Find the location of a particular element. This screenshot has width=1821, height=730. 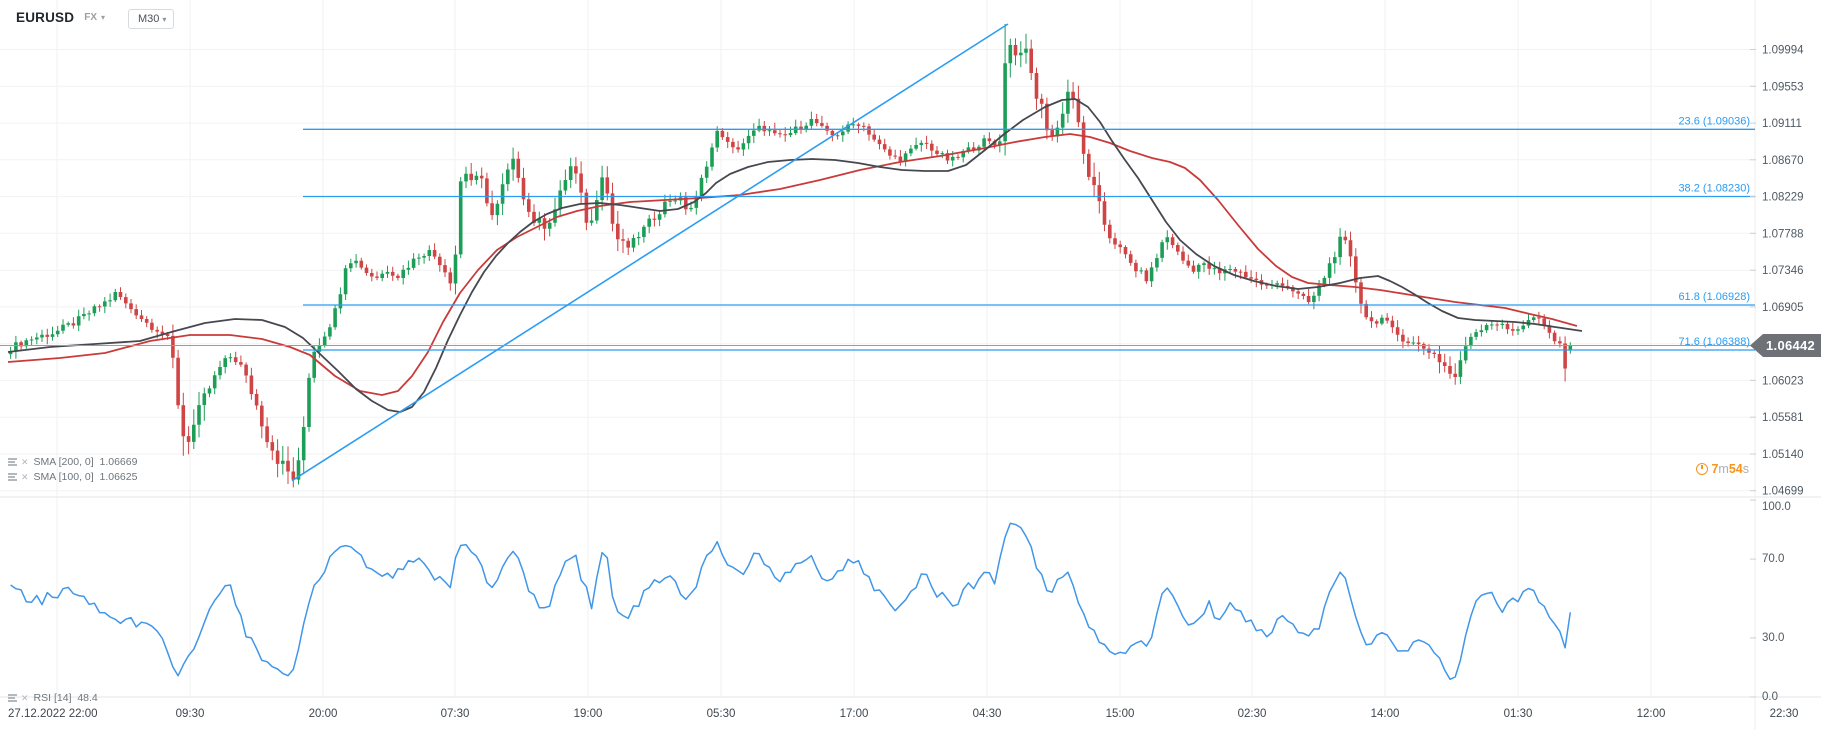

indicator-legend-rsi: ✕ RSI [14] 48.4 is located at coordinates (53, 698).